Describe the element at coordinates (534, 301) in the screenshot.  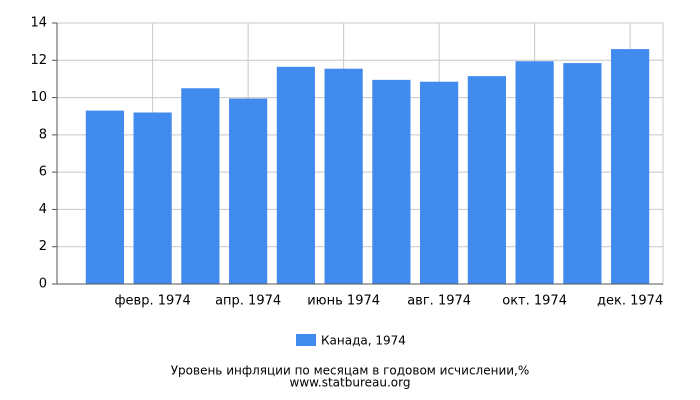
I see `x-tick-label: окт. 1974` at that location.